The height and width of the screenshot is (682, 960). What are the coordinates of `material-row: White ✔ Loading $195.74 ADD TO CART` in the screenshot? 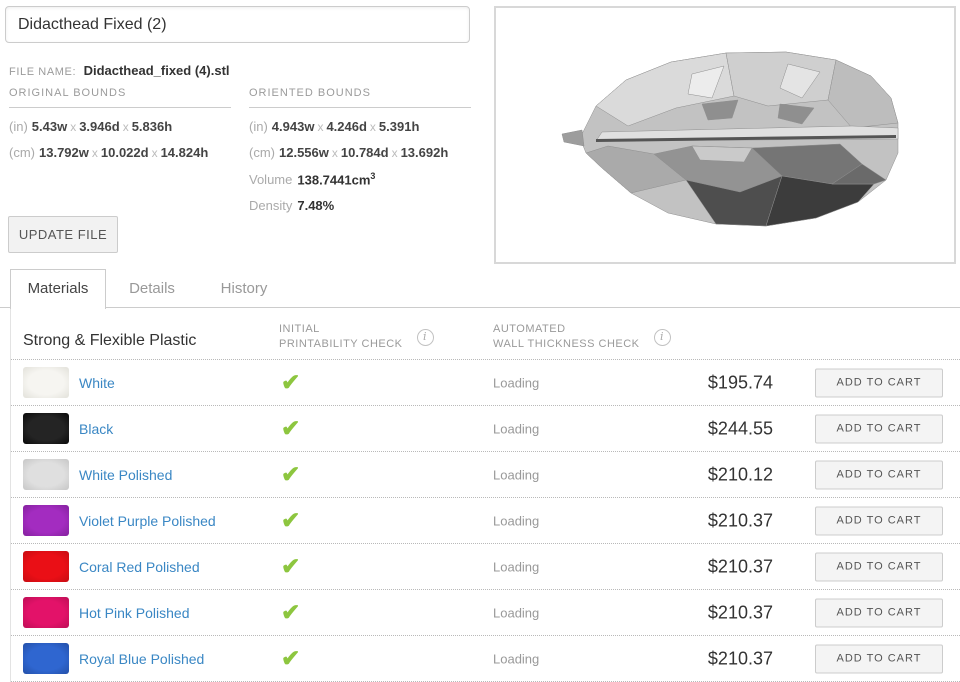 It's located at (485, 383).